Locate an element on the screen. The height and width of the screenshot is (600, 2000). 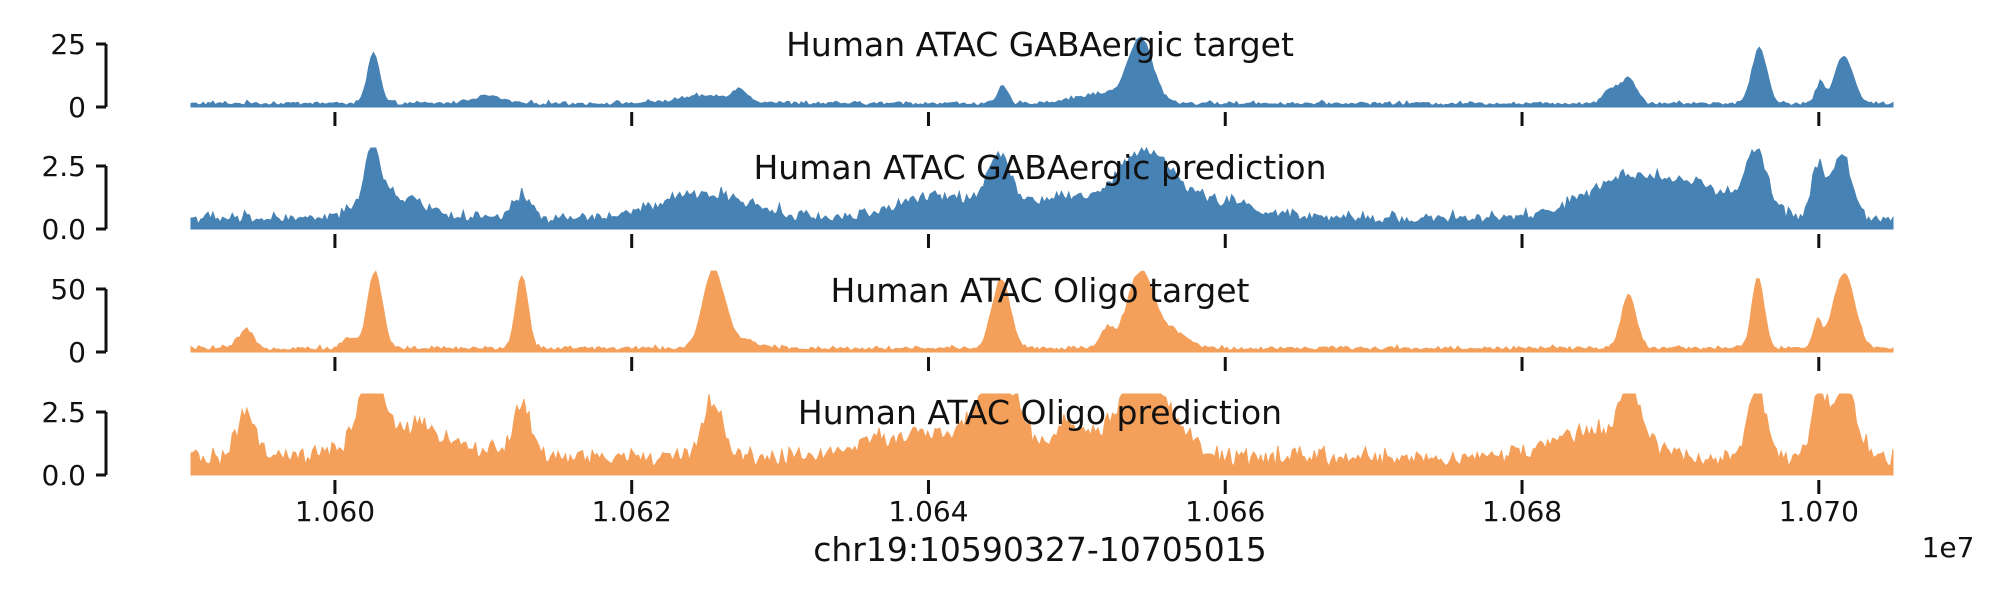
x-tick-label: 1.066 is located at coordinates (1225, 511).